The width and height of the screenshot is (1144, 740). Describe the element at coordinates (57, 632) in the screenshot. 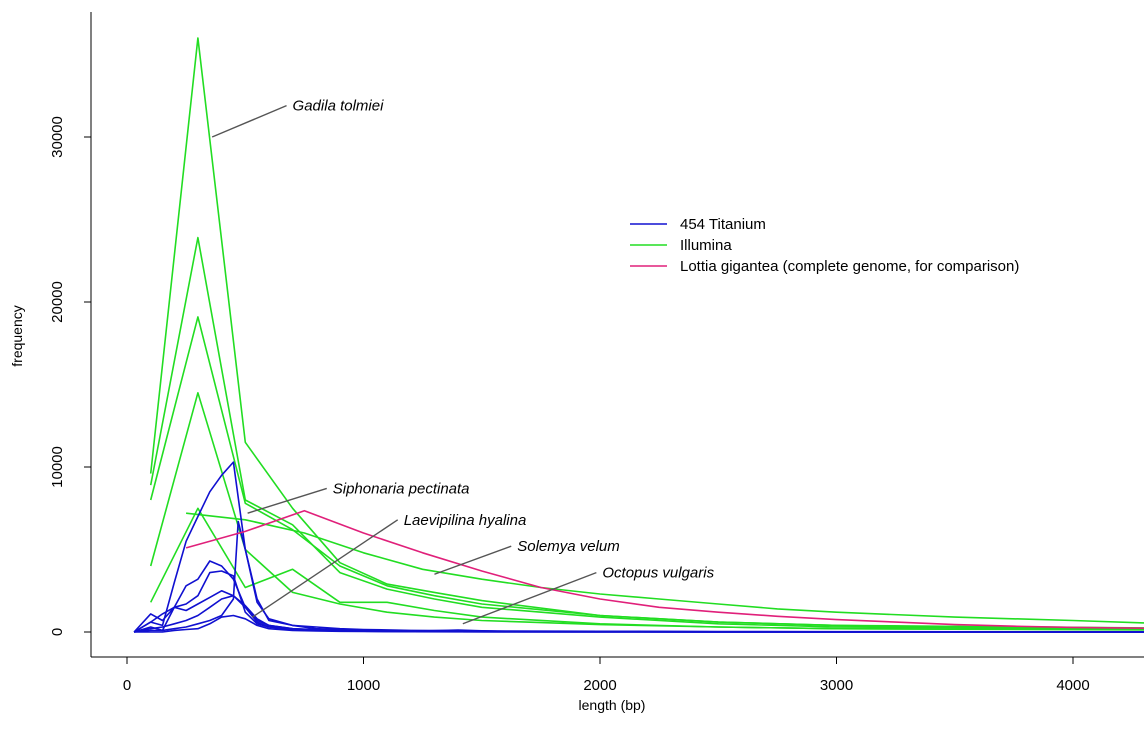

I see `y-tick-label: 0` at that location.